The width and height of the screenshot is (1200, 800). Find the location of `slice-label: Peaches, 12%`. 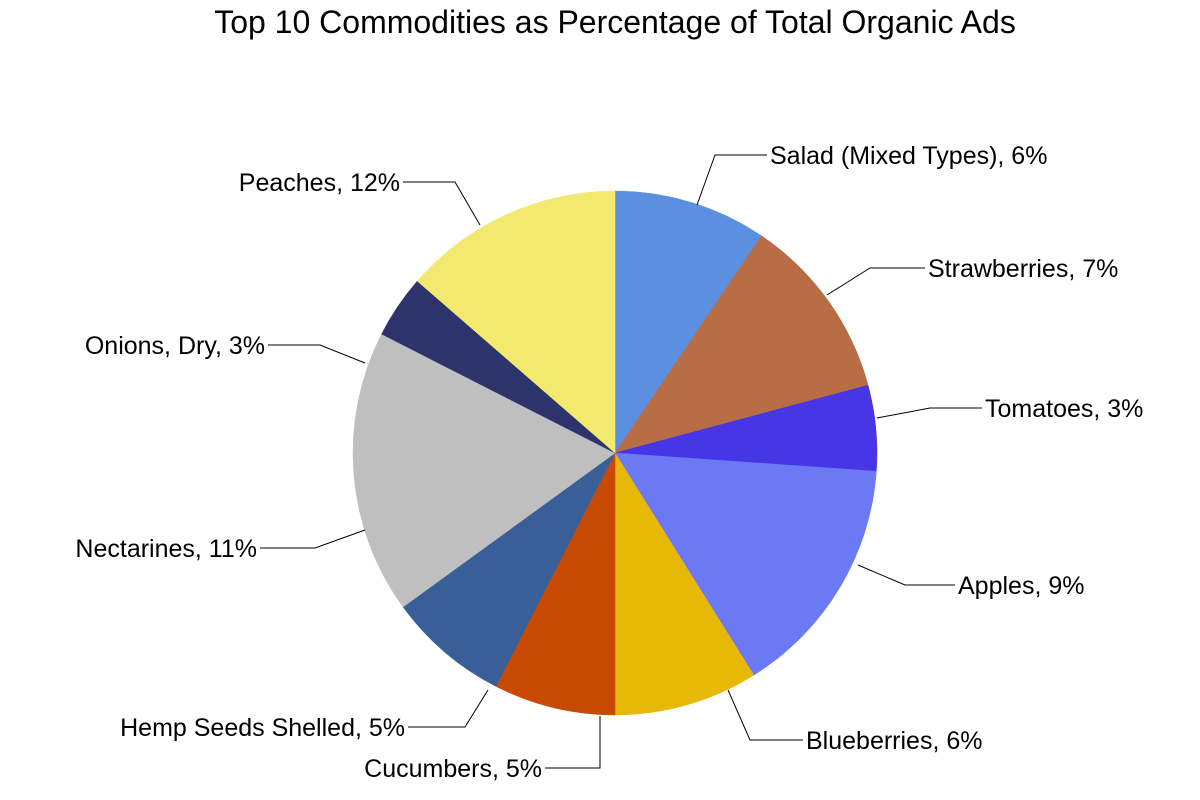

slice-label: Peaches, 12% is located at coordinates (319, 183).